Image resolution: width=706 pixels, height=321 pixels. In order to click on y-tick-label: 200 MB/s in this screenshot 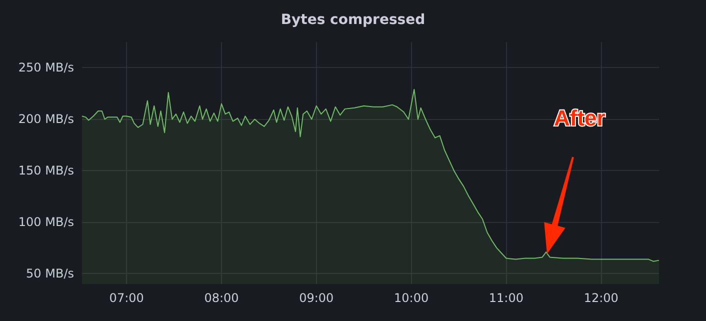, I will do `click(46, 119)`.